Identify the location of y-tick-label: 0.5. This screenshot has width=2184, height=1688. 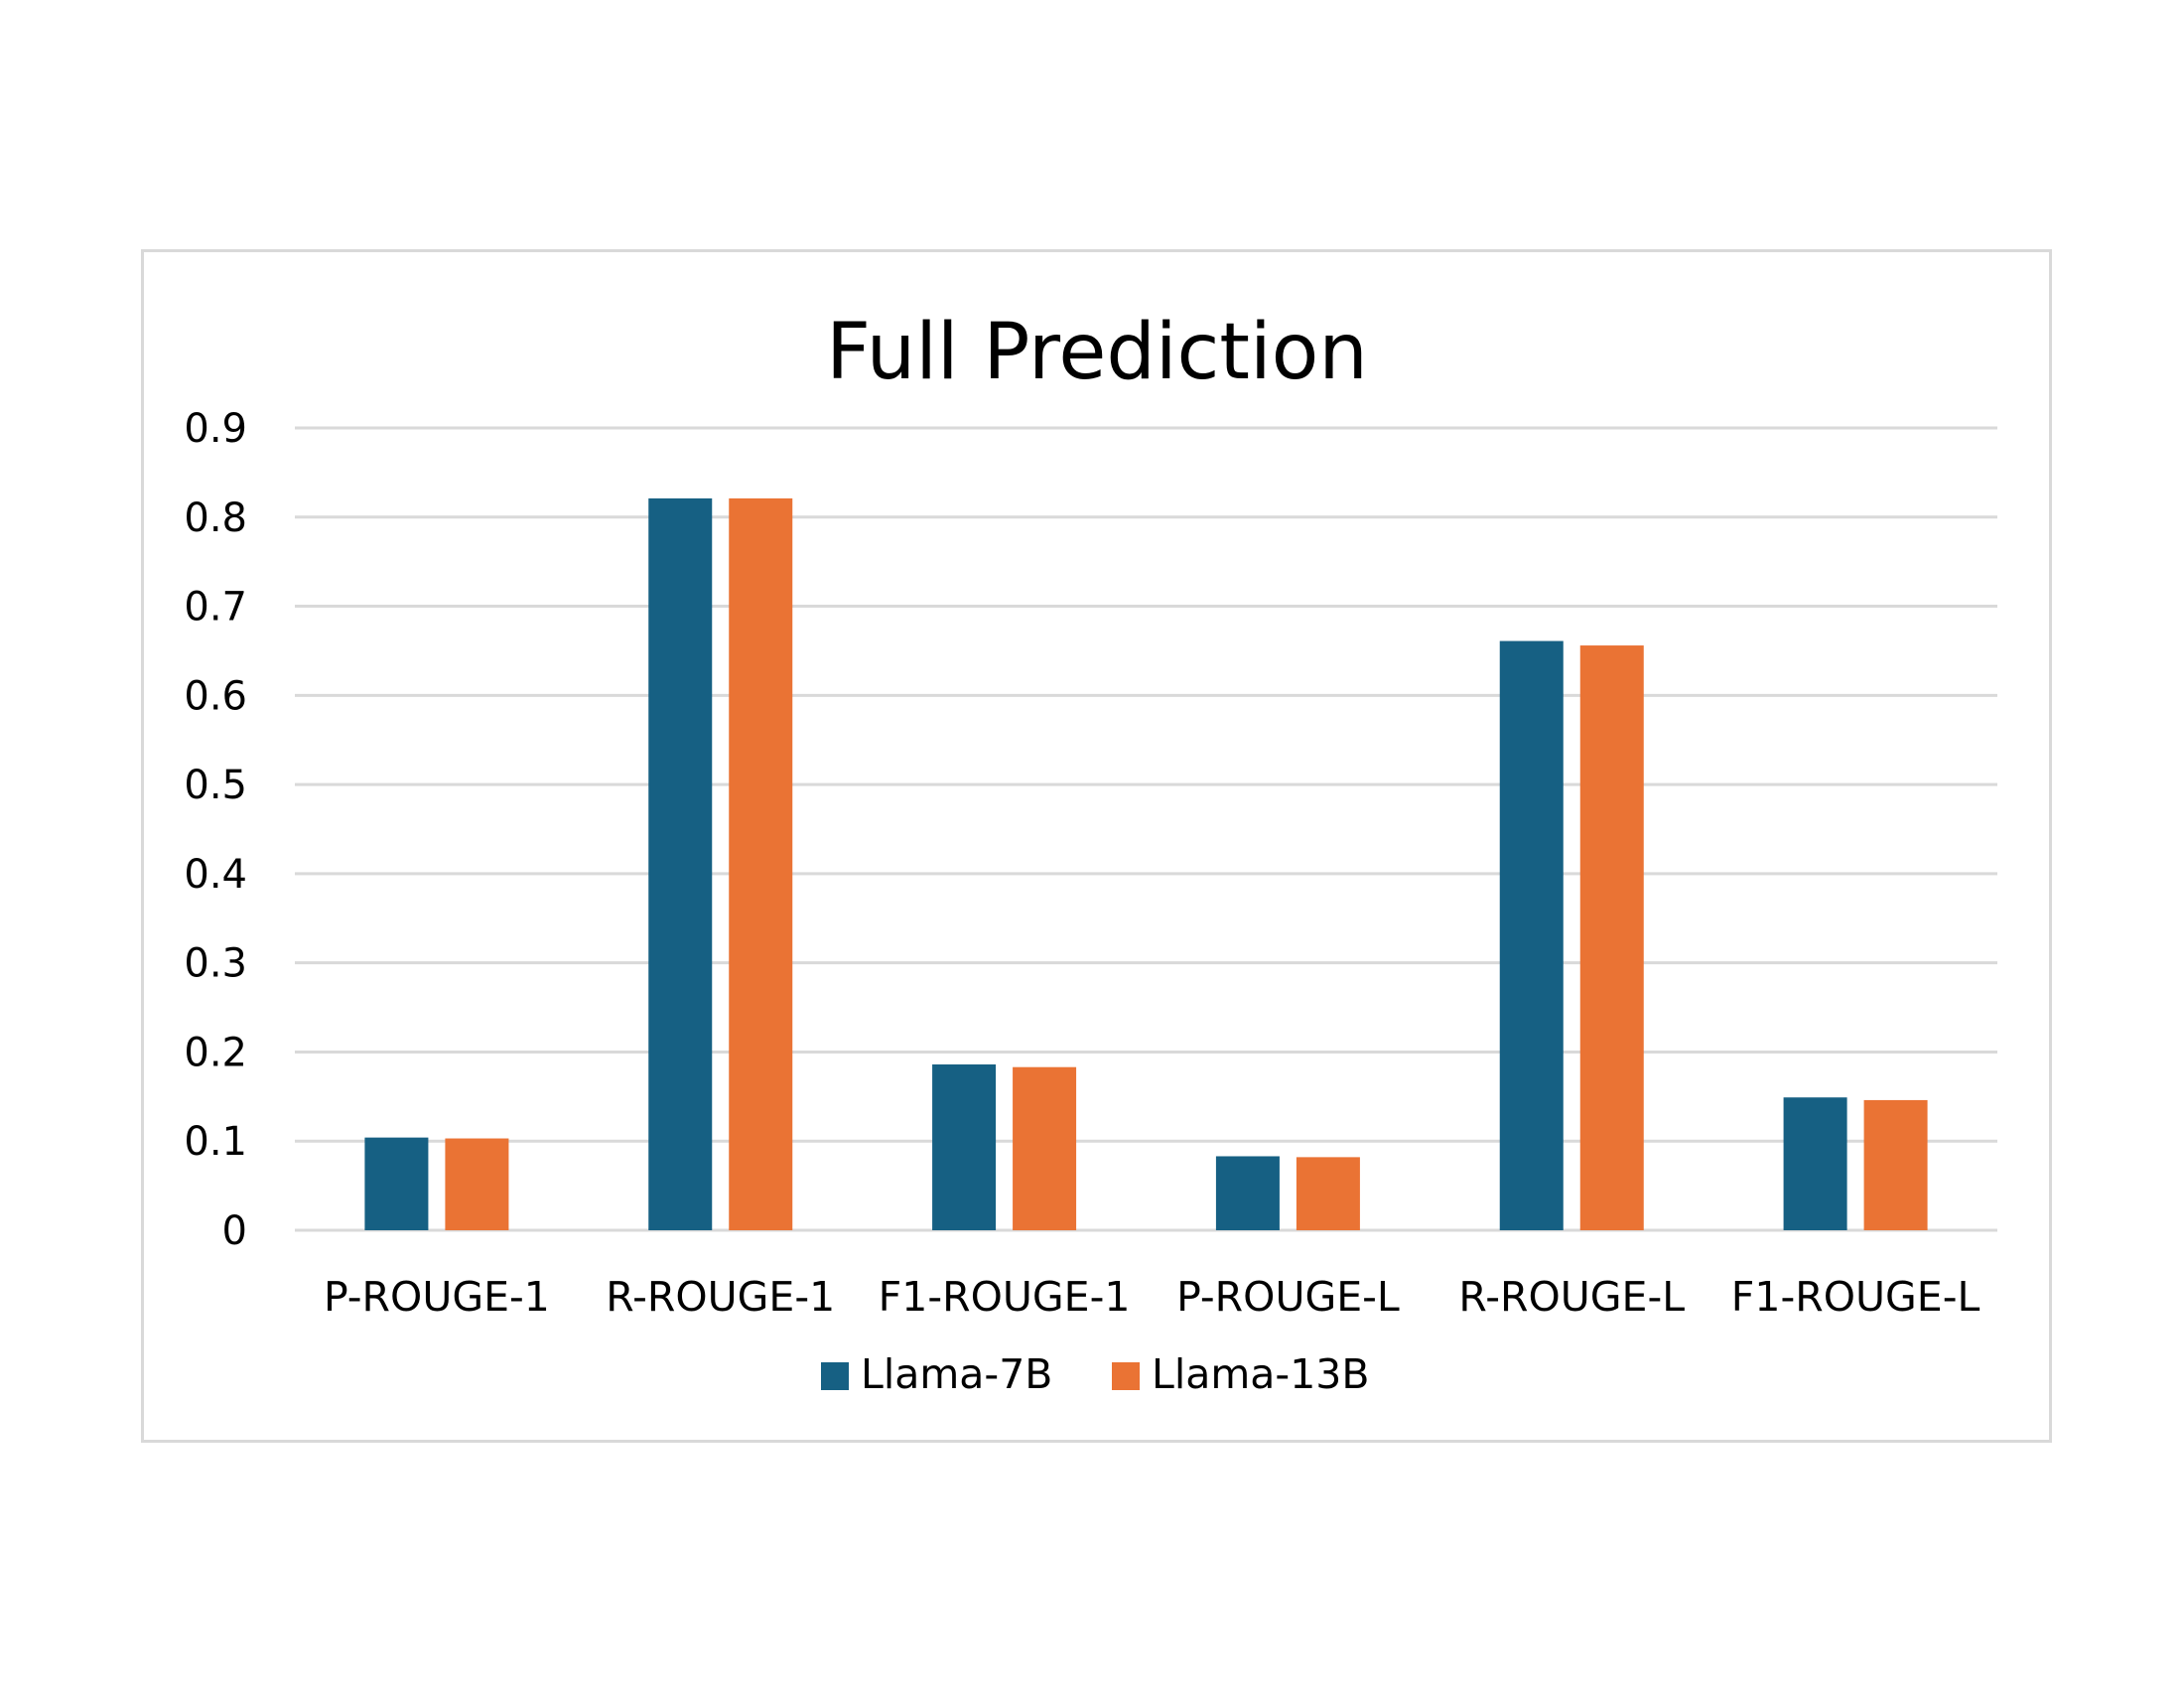
(215, 785).